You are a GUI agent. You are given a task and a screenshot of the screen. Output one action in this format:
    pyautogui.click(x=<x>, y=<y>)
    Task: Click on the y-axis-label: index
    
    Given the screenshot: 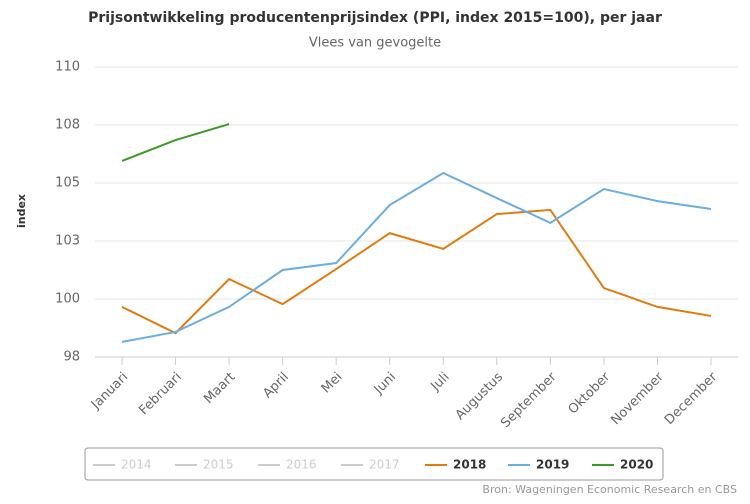 What is the action you would take?
    pyautogui.click(x=21, y=211)
    